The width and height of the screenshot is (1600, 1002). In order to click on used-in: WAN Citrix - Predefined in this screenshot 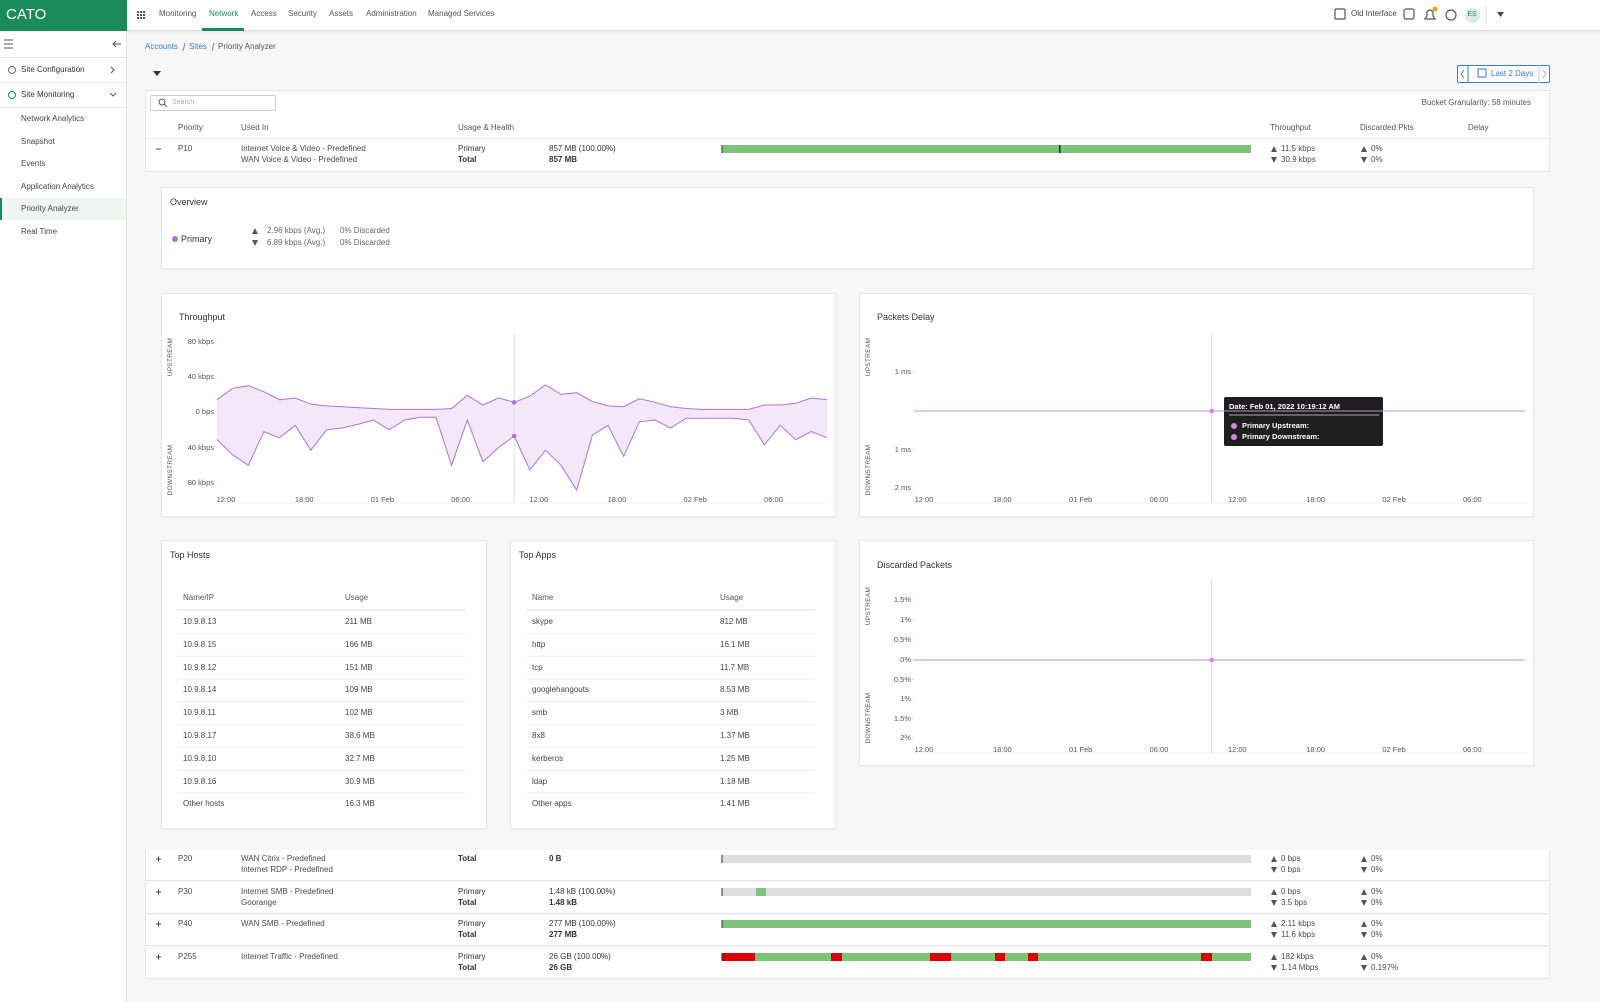, I will do `click(283, 858)`.